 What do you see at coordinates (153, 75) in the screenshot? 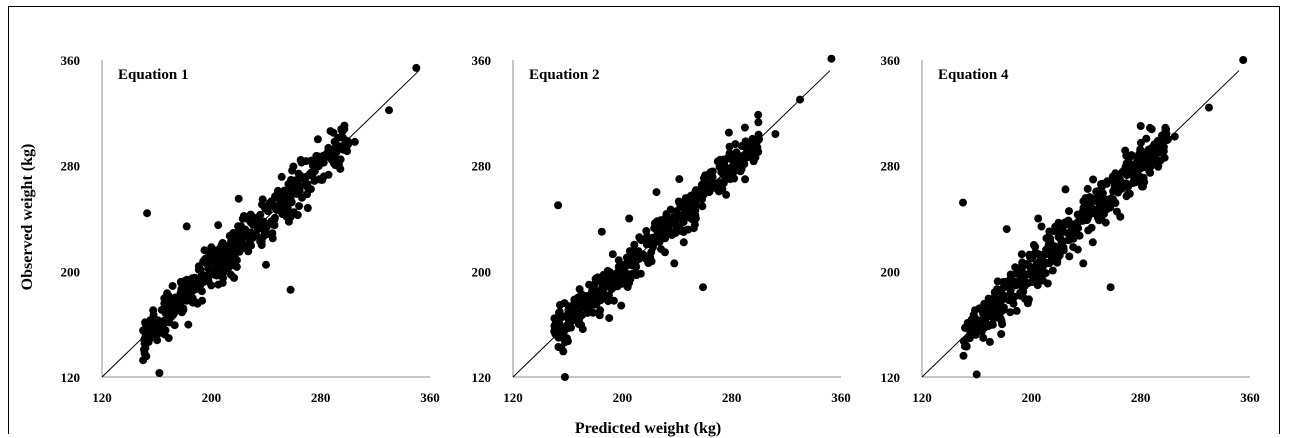
I see `panel-title: Equation 1` at bounding box center [153, 75].